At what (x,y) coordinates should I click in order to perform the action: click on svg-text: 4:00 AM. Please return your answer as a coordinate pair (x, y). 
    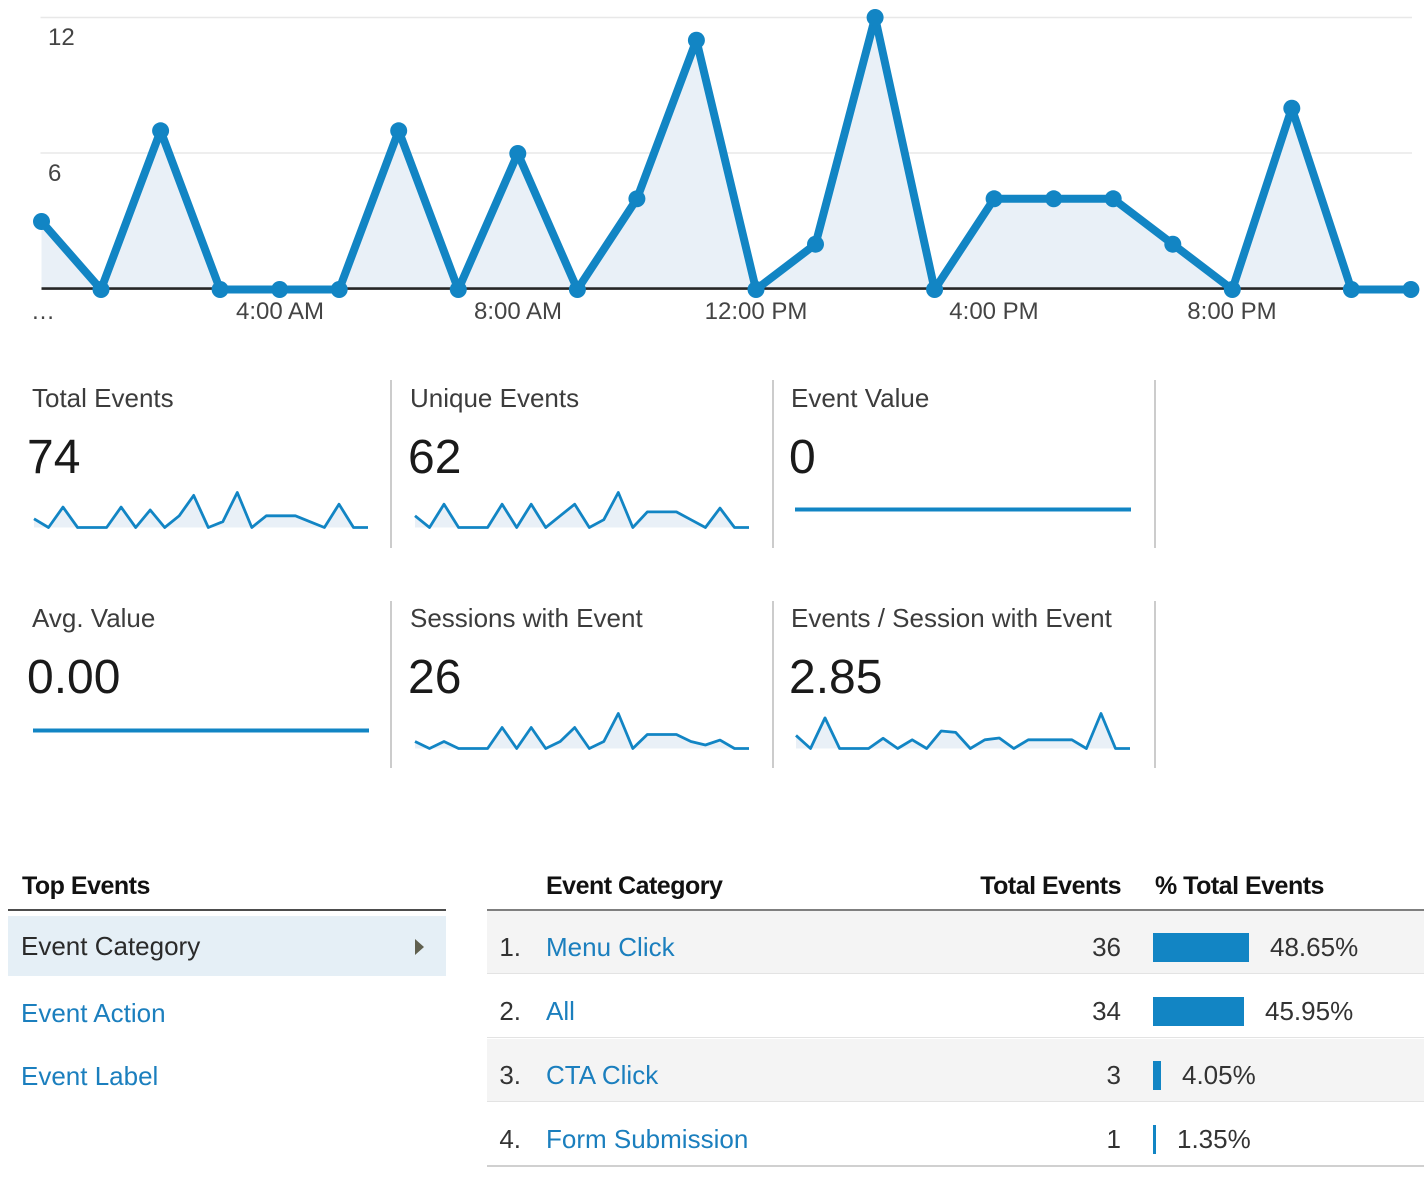
    Looking at the image, I should click on (280, 311).